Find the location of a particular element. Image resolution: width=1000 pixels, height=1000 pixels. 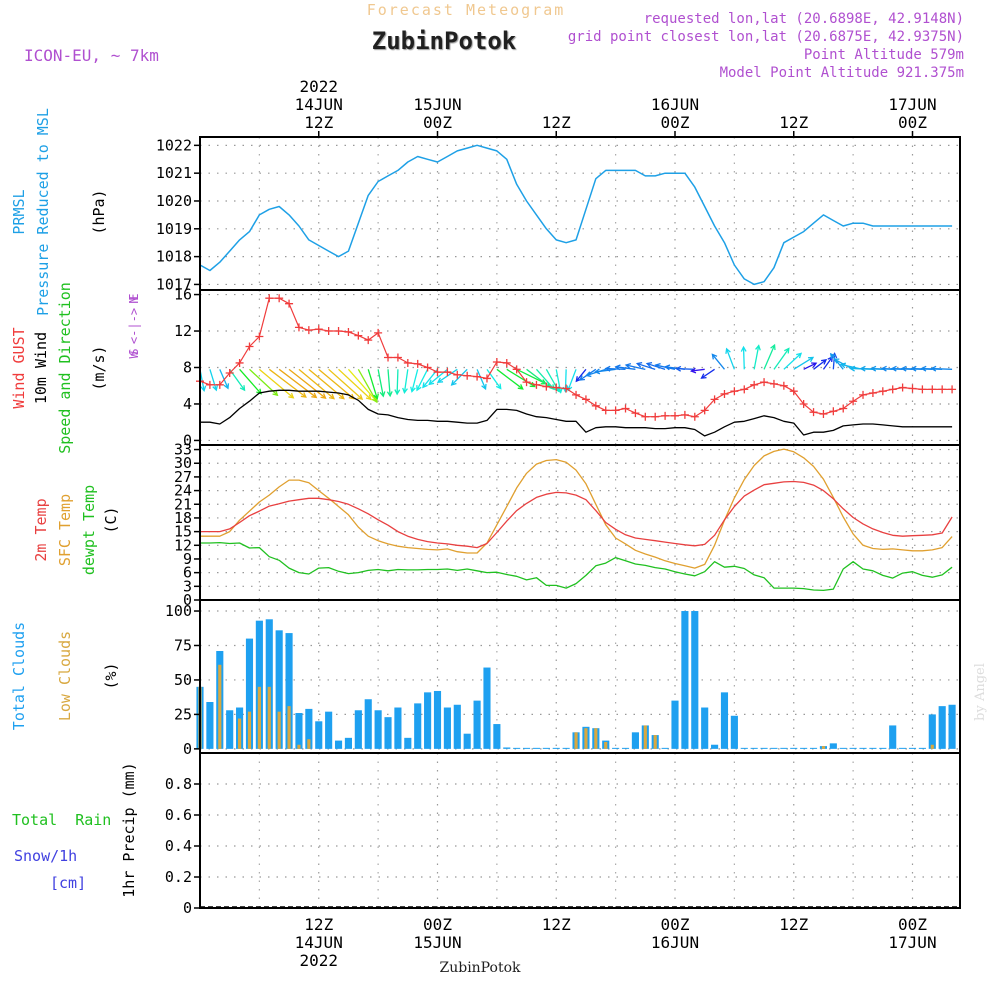

time-label-bottom: 2022 is located at coordinates (318, 960).